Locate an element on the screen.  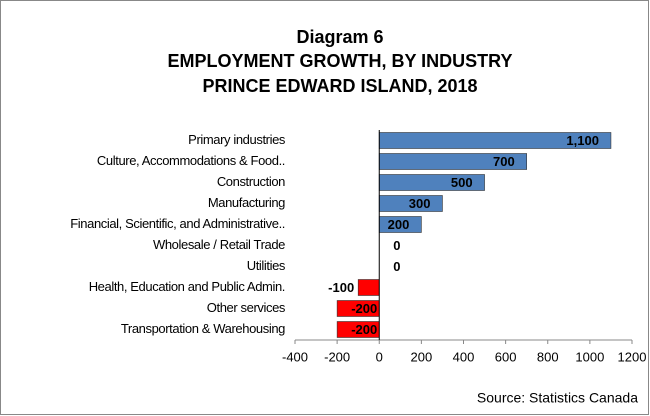
x-tick-label: 200 is located at coordinates (422, 356).